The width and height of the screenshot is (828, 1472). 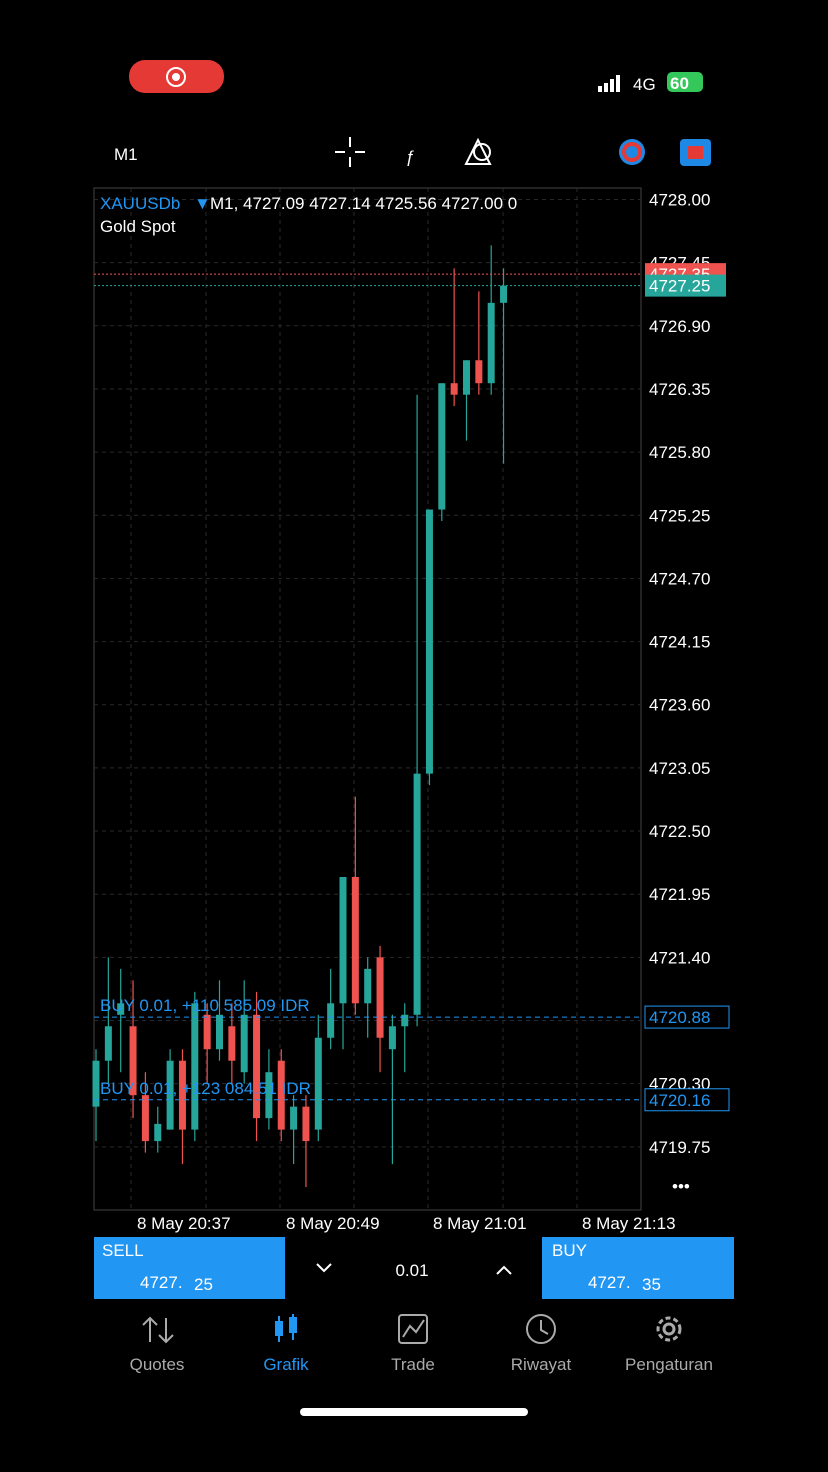 What do you see at coordinates (669, 1329) in the screenshot?
I see `settings-icon` at bounding box center [669, 1329].